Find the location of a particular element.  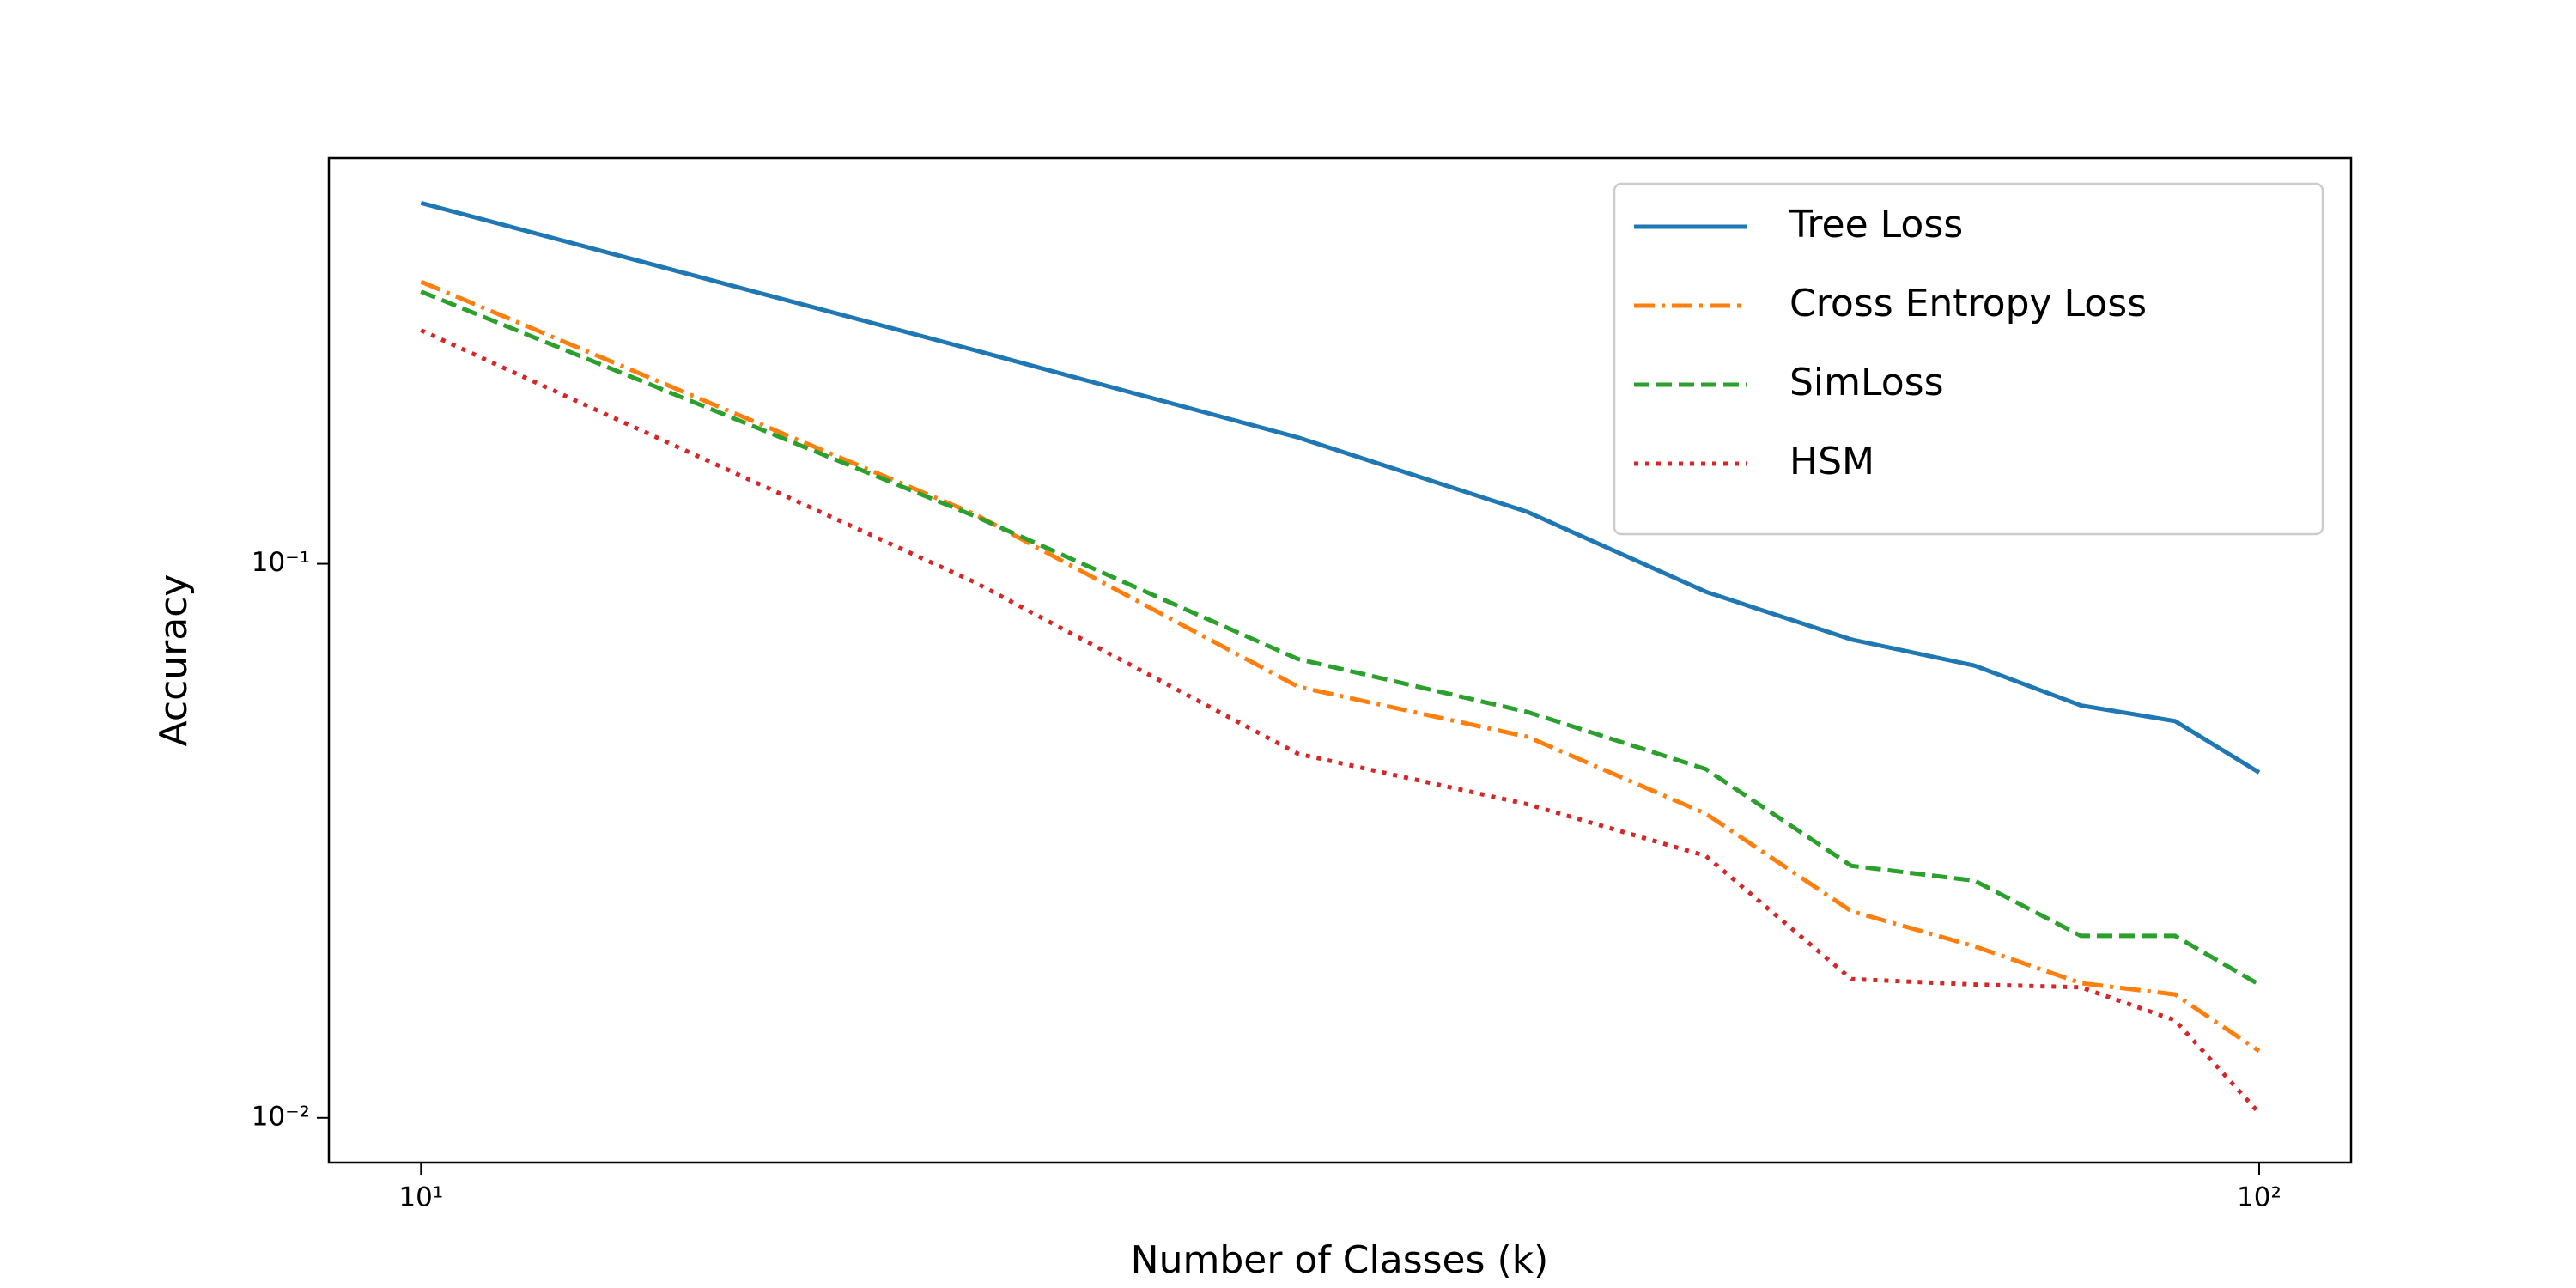

x-tick-label: 10² is located at coordinates (2259, 1197).